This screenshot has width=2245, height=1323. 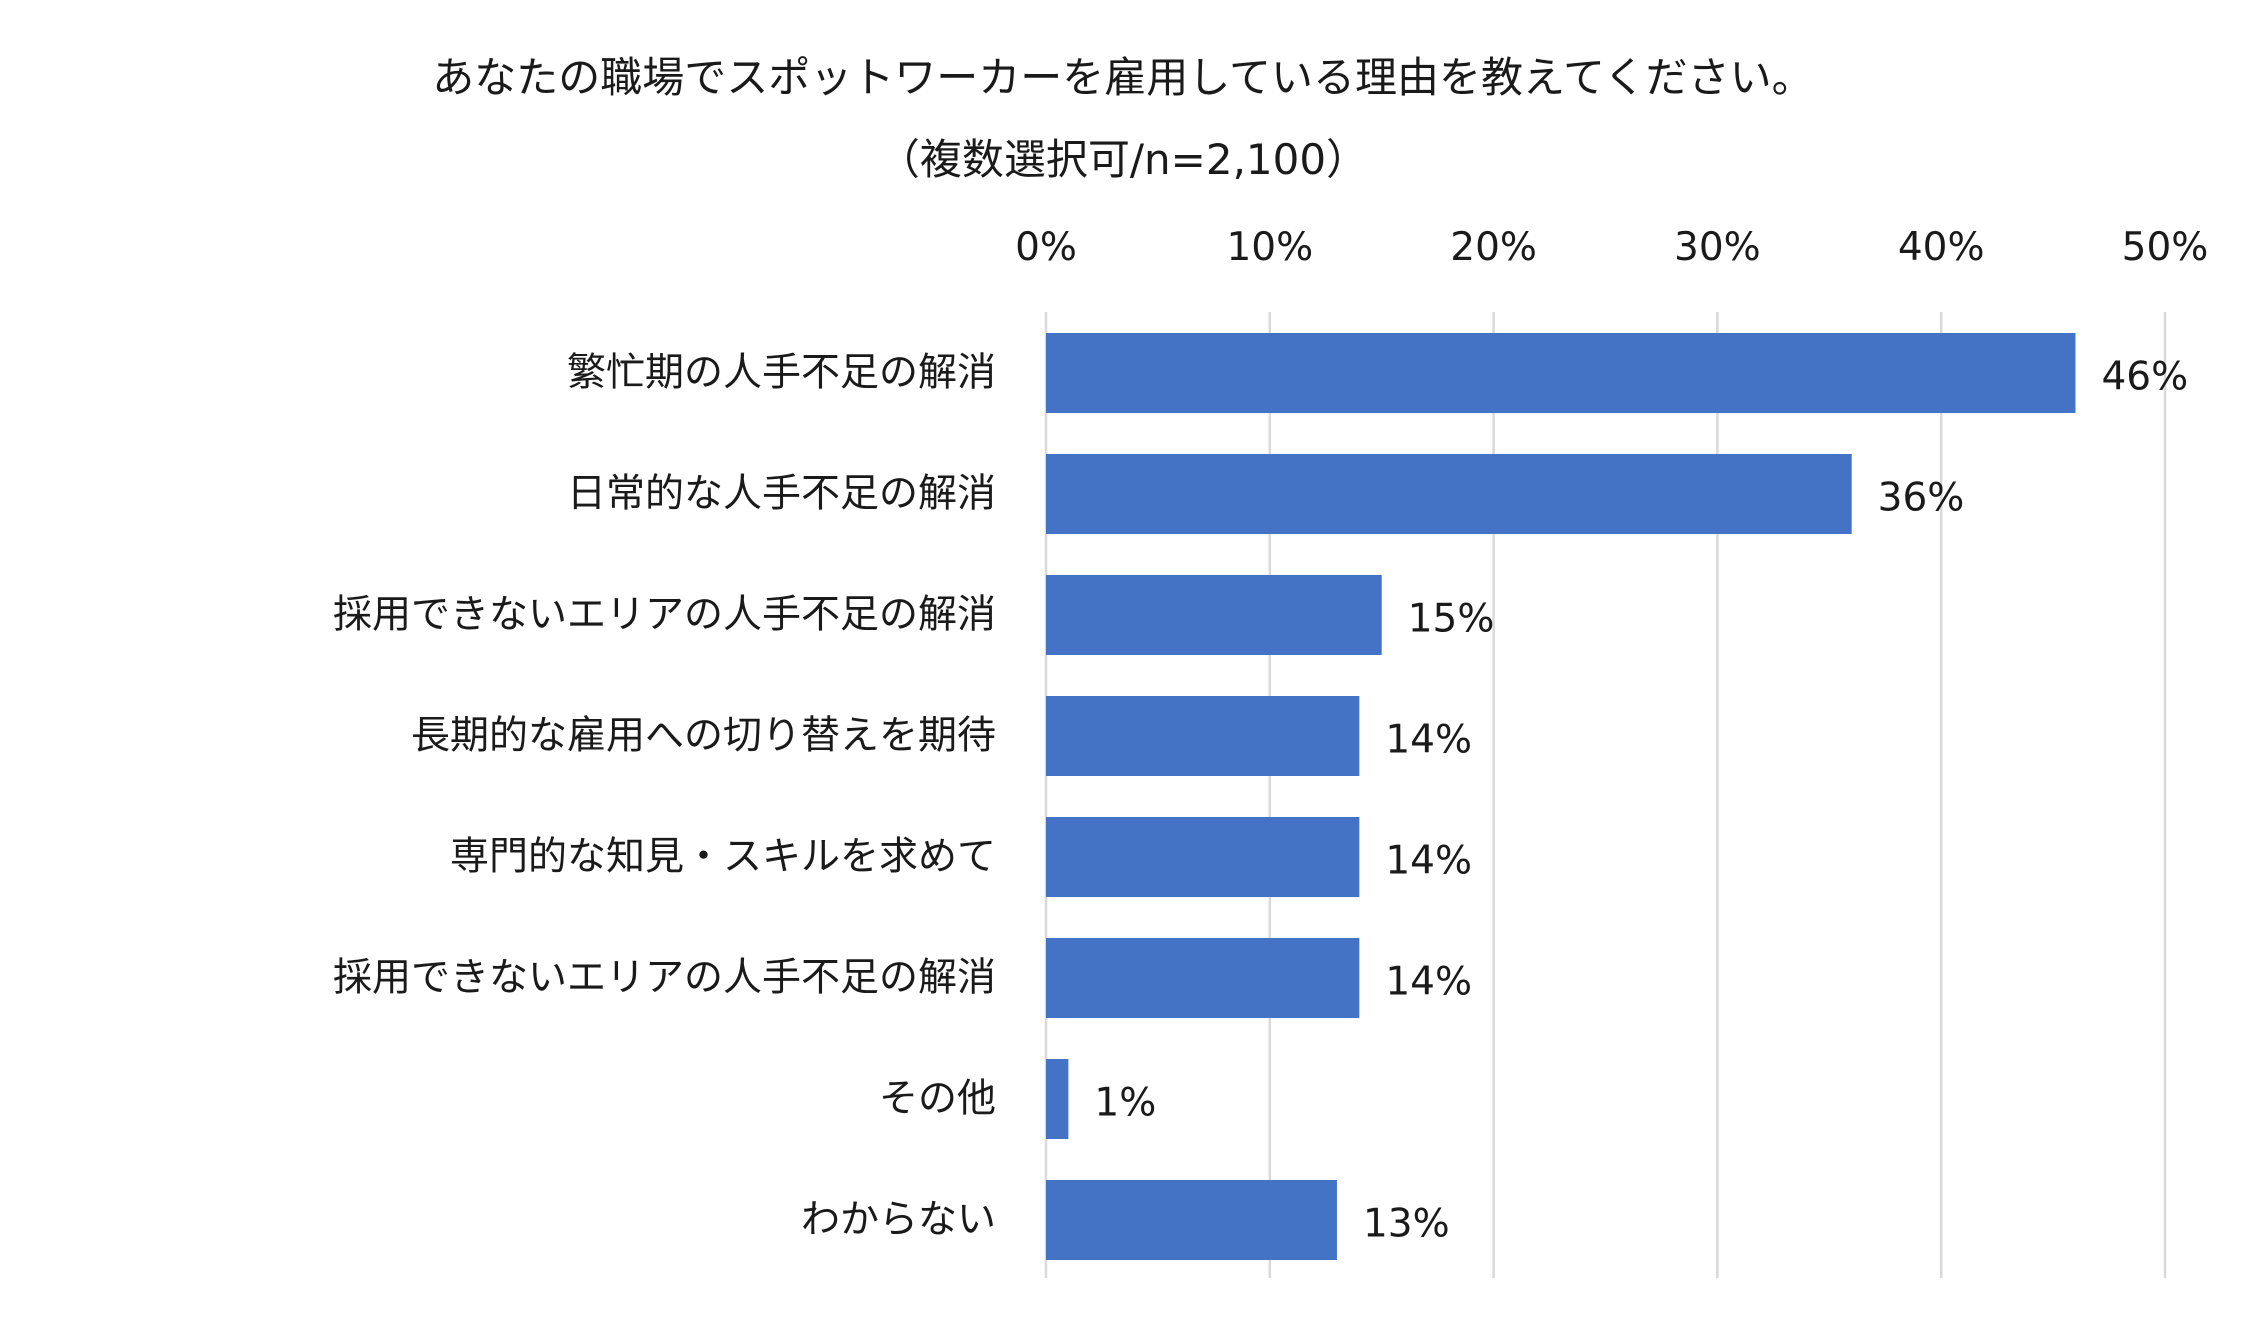 What do you see at coordinates (1717, 247) in the screenshot?
I see `x-tick-label-30: 30%` at bounding box center [1717, 247].